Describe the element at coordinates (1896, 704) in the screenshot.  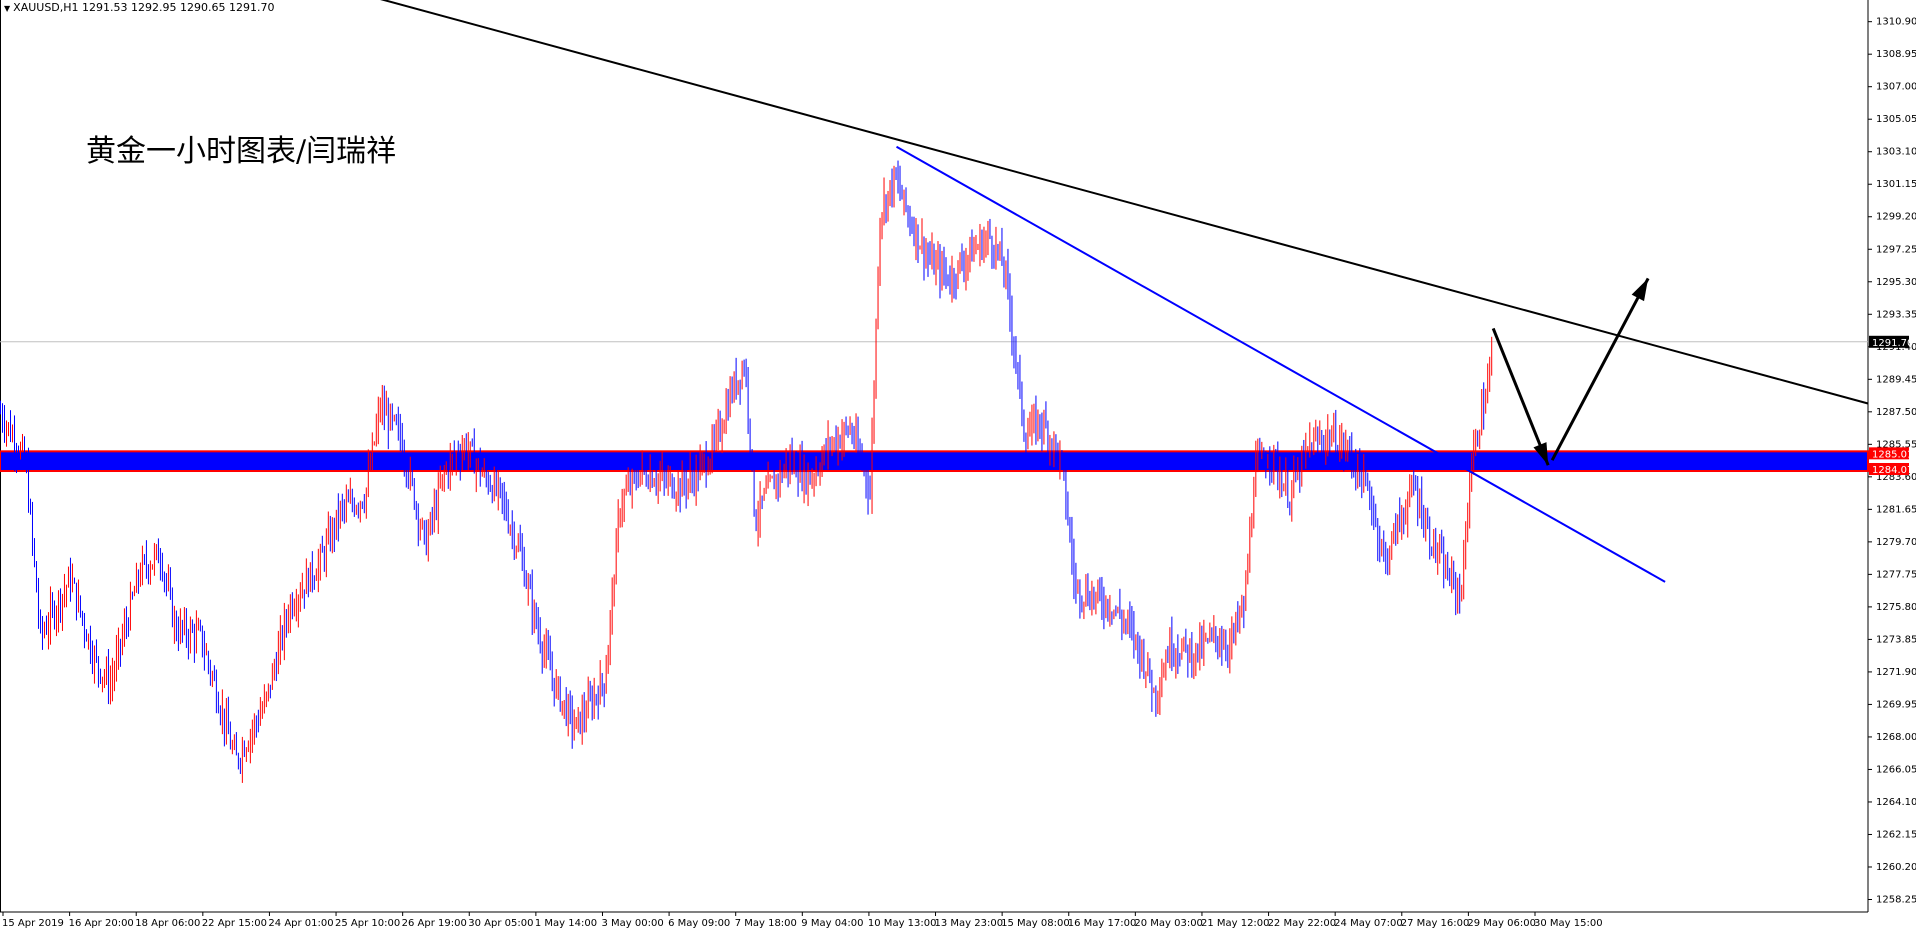
I see `y-tick-label: 1269.95` at that location.